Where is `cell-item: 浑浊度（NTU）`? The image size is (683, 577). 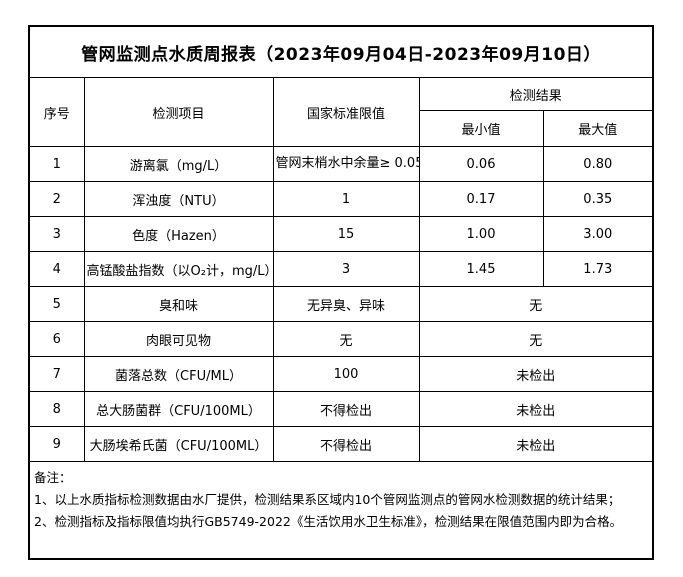
cell-item: 浑浊度（NTU） is located at coordinates (178, 199).